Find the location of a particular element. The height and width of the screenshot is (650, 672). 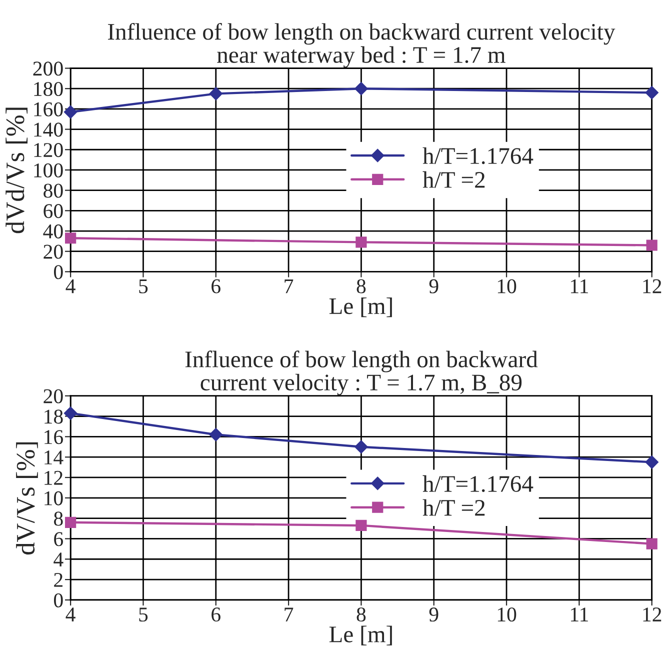

y-tick-label: 140 is located at coordinates (48, 129).